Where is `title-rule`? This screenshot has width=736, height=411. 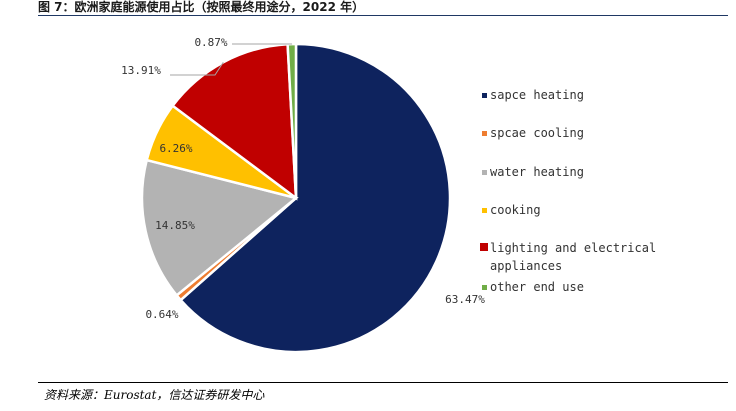
title-rule is located at coordinates (383, 15).